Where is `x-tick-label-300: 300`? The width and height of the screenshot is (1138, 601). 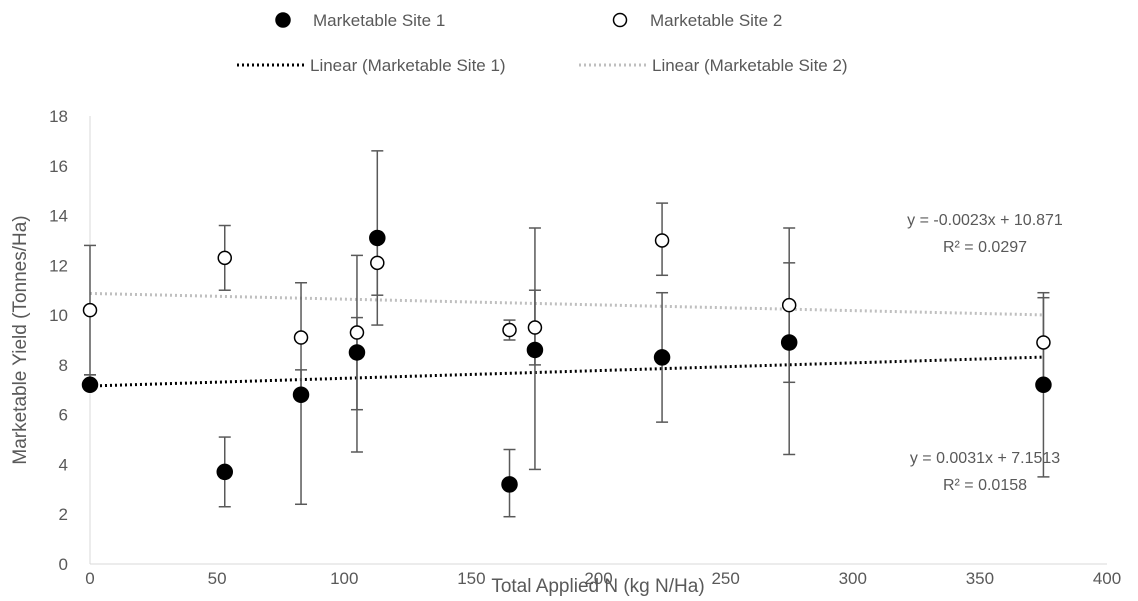 x-tick-label-300: 300 is located at coordinates (853, 578).